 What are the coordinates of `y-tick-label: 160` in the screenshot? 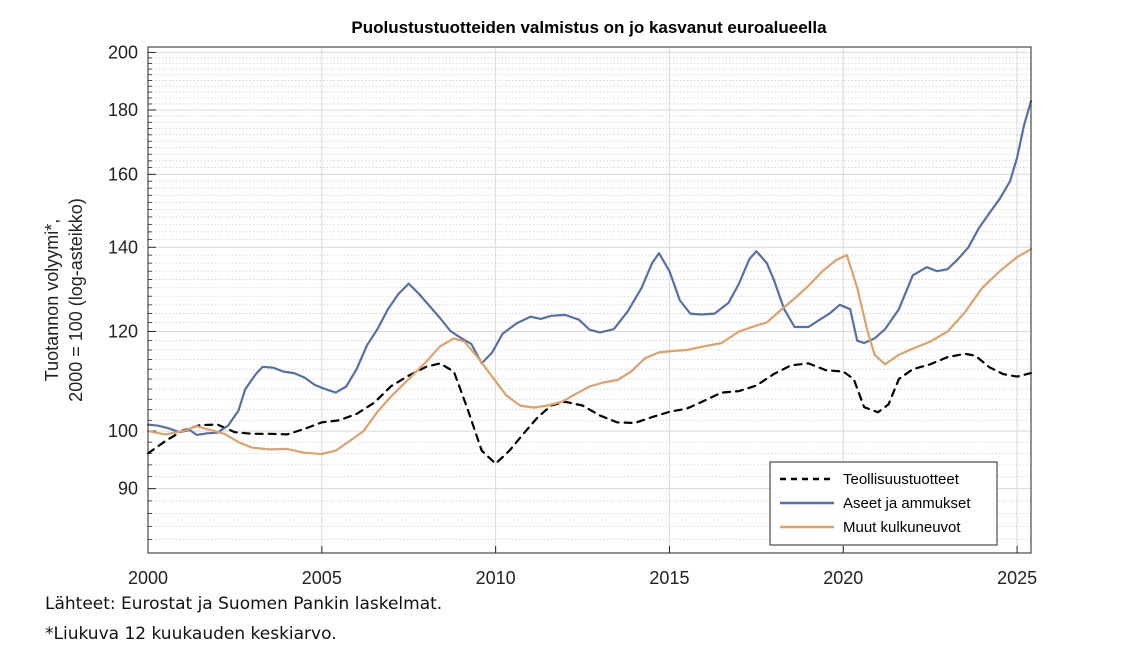 It's located at (123, 174).